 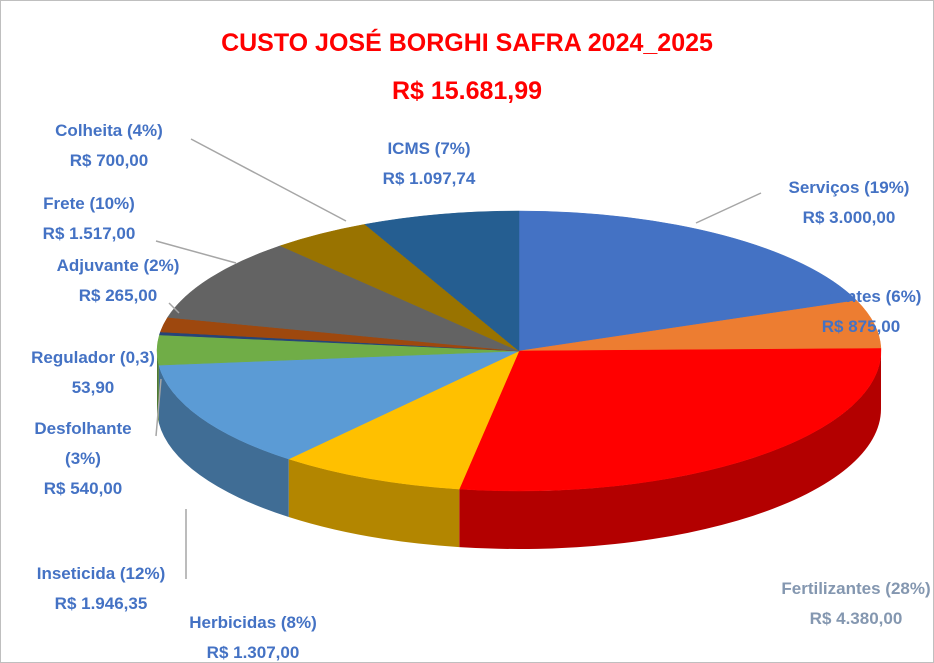 I want to click on label-value: R$ 265,00, so click(x=118, y=295).